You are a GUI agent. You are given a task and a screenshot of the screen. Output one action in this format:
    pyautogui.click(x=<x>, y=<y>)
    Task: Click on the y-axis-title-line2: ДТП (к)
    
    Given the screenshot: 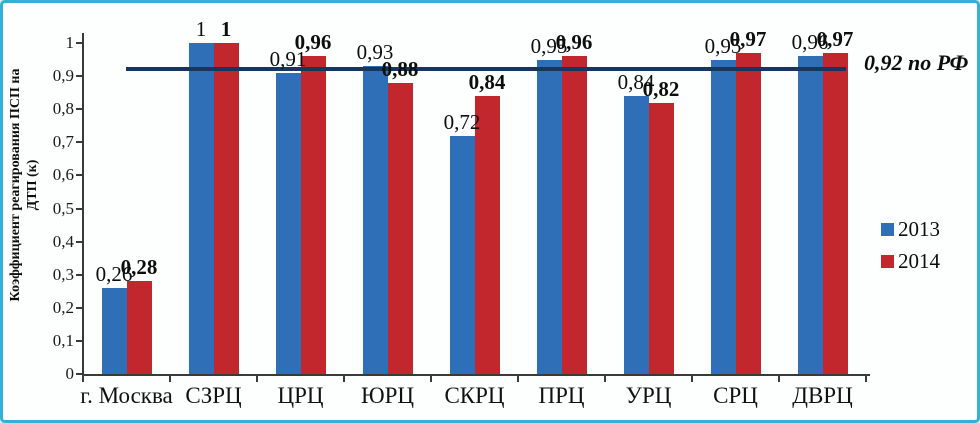 What is the action you would take?
    pyautogui.click(x=32, y=185)
    